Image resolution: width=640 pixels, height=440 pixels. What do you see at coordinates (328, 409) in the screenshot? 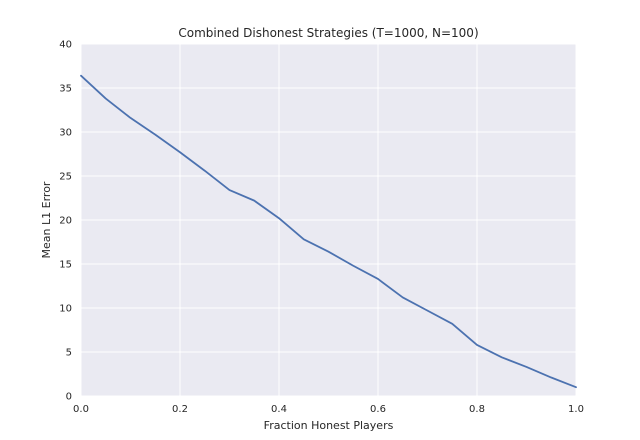
I see `x-tick-labels: 0.0 0.2 0.4 0.6 0.8 1.0` at bounding box center [328, 409].